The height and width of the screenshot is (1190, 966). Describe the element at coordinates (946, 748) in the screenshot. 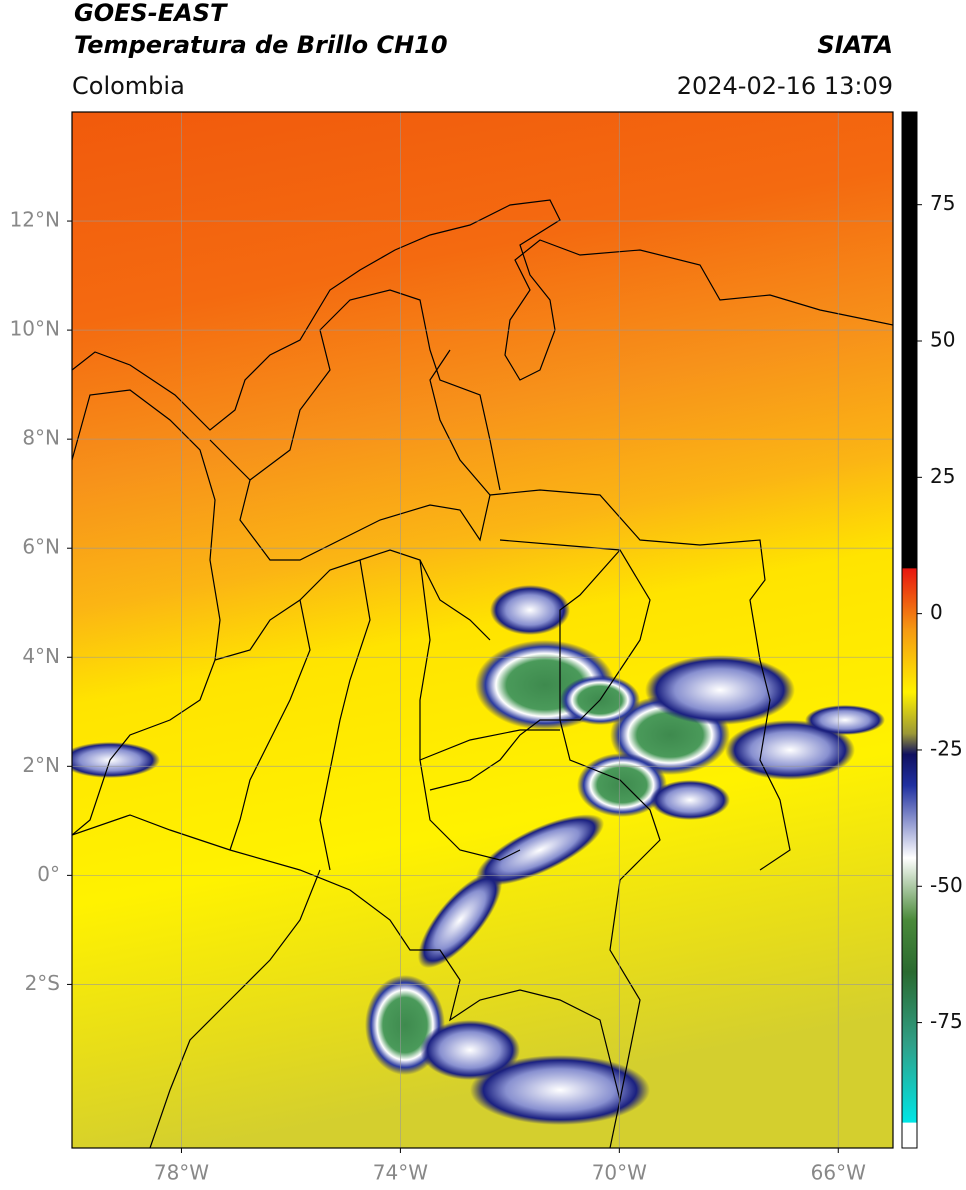

I see `colorbar-tick-label: -25` at that location.